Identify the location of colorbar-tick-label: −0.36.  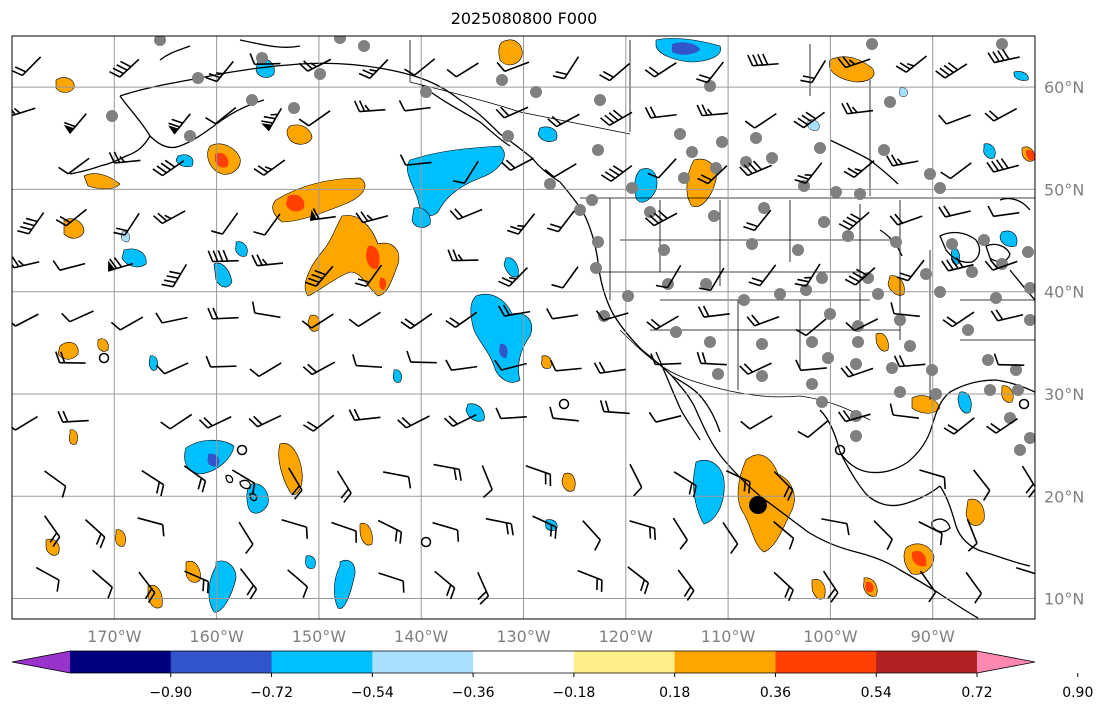
(473, 693).